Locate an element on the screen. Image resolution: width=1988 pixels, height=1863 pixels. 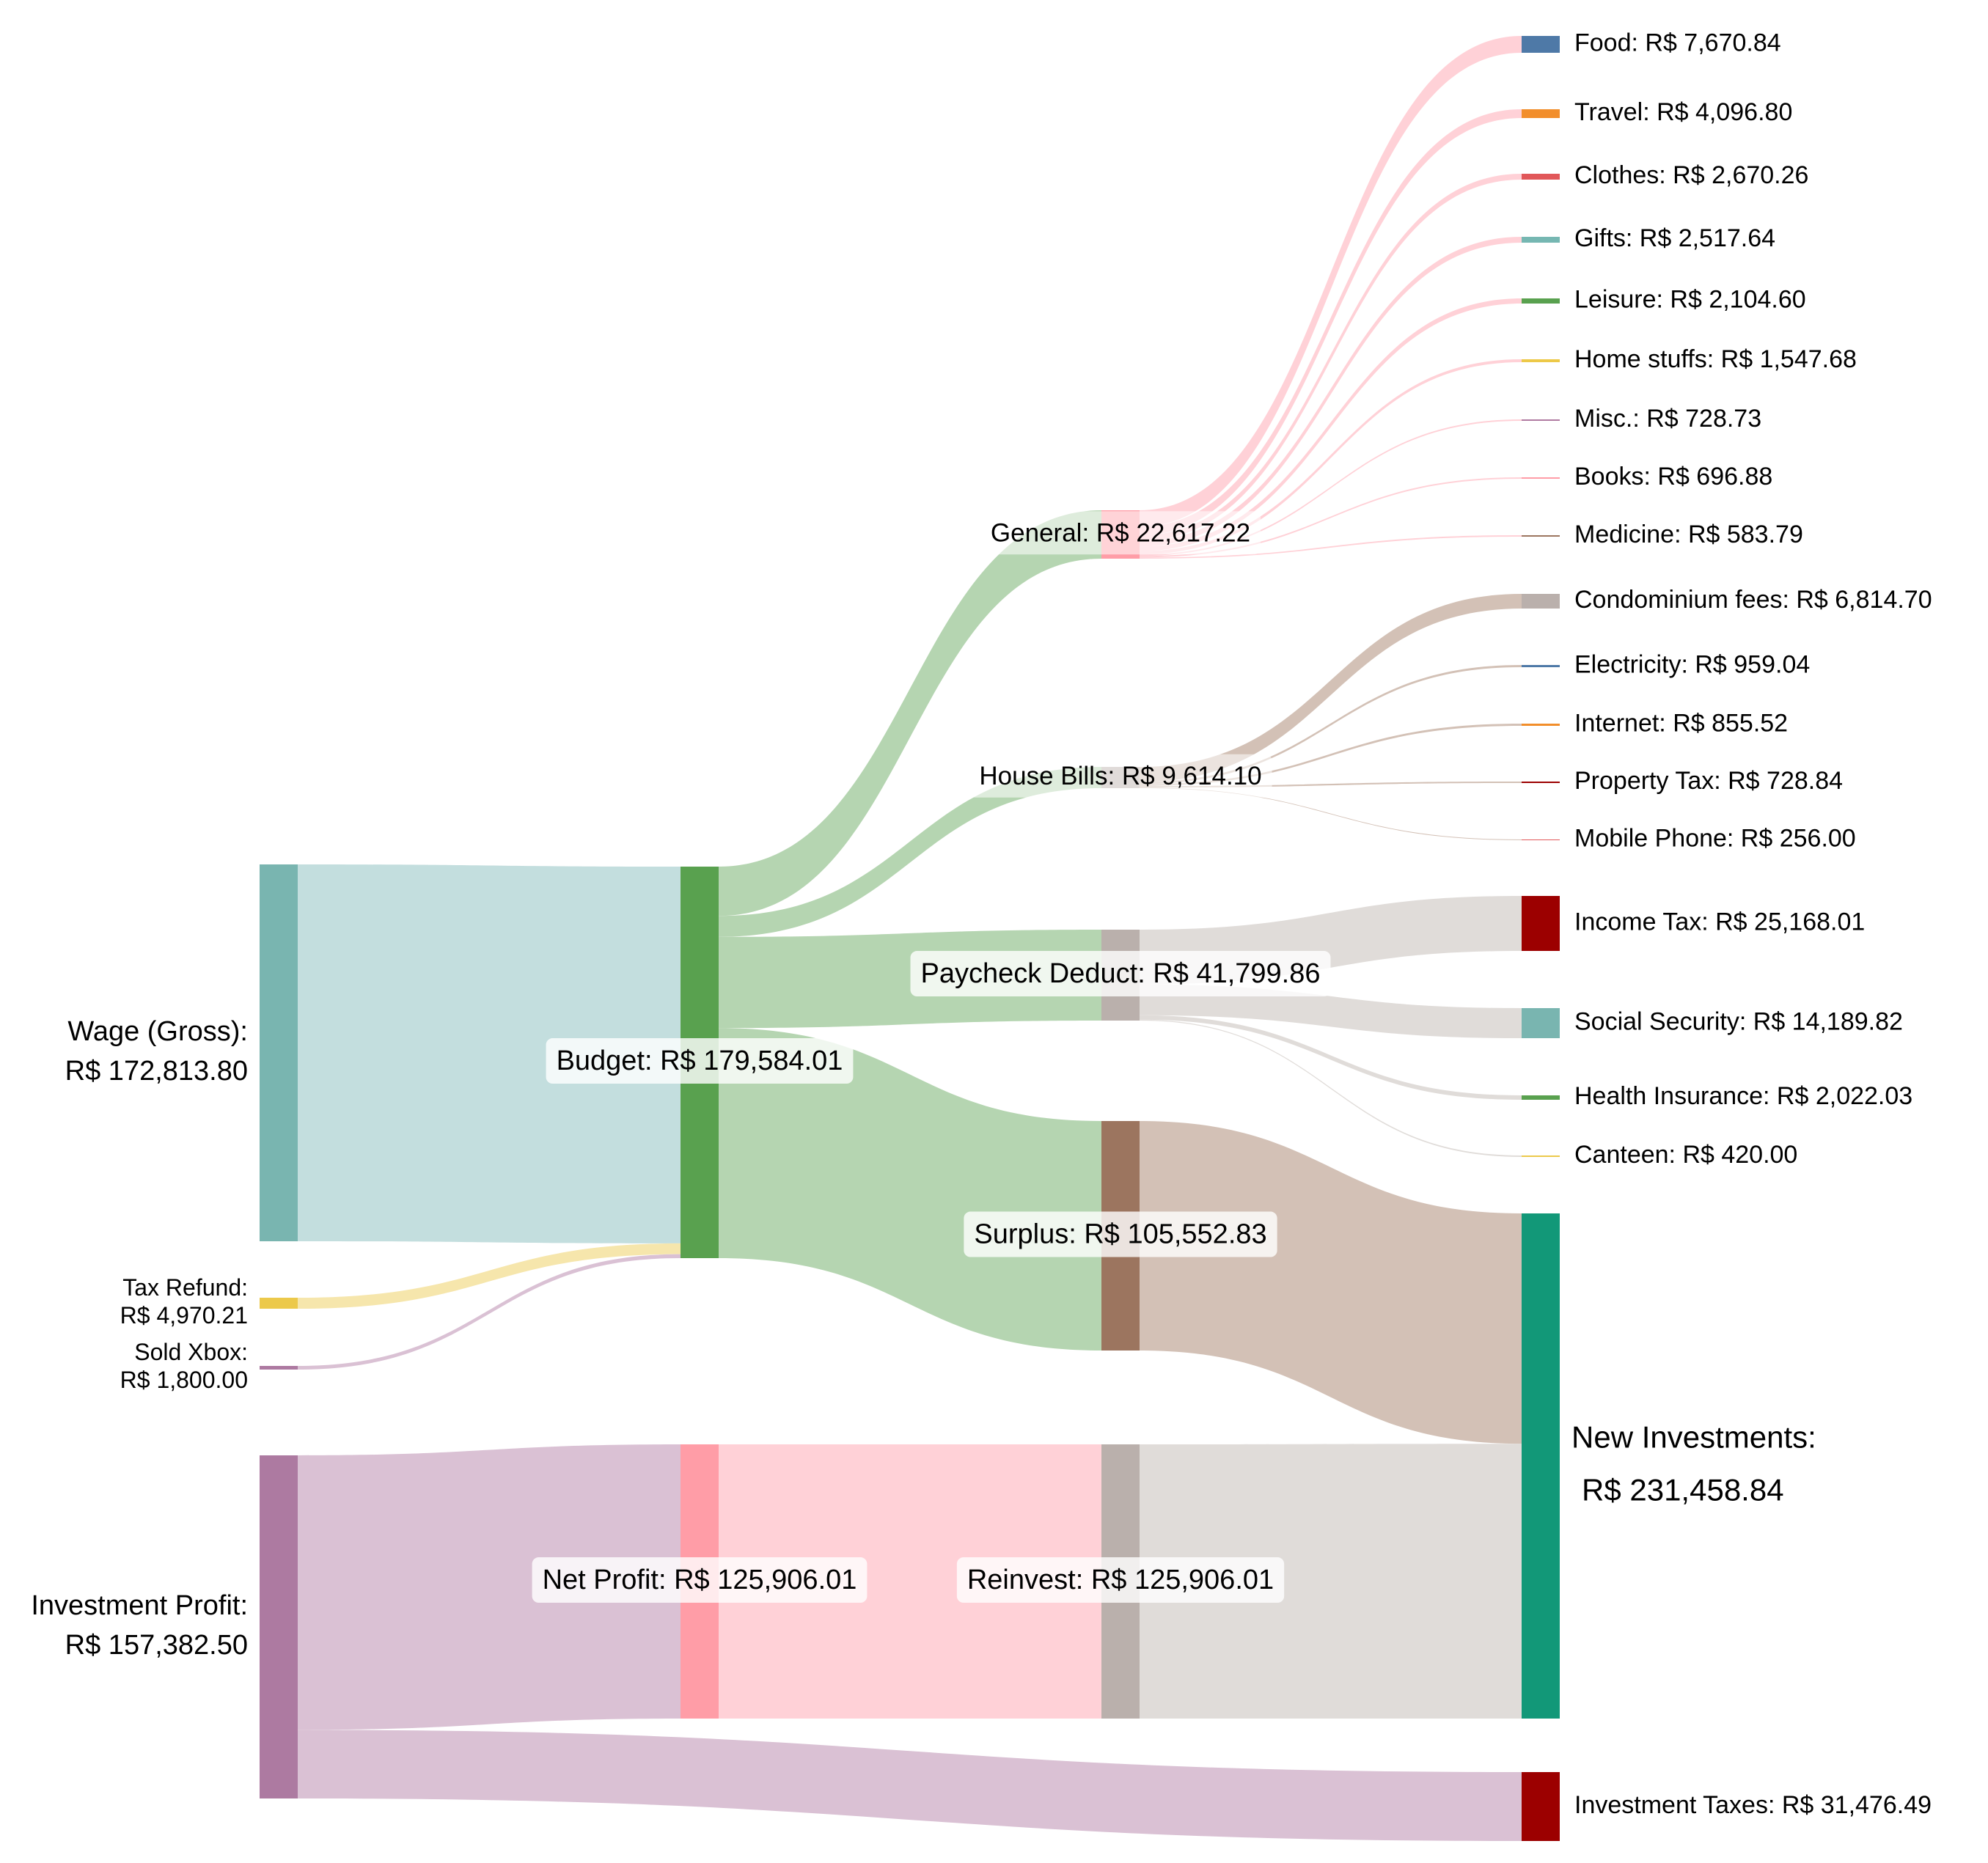
link-general-to-gifts is located at coordinates (1331, 392).